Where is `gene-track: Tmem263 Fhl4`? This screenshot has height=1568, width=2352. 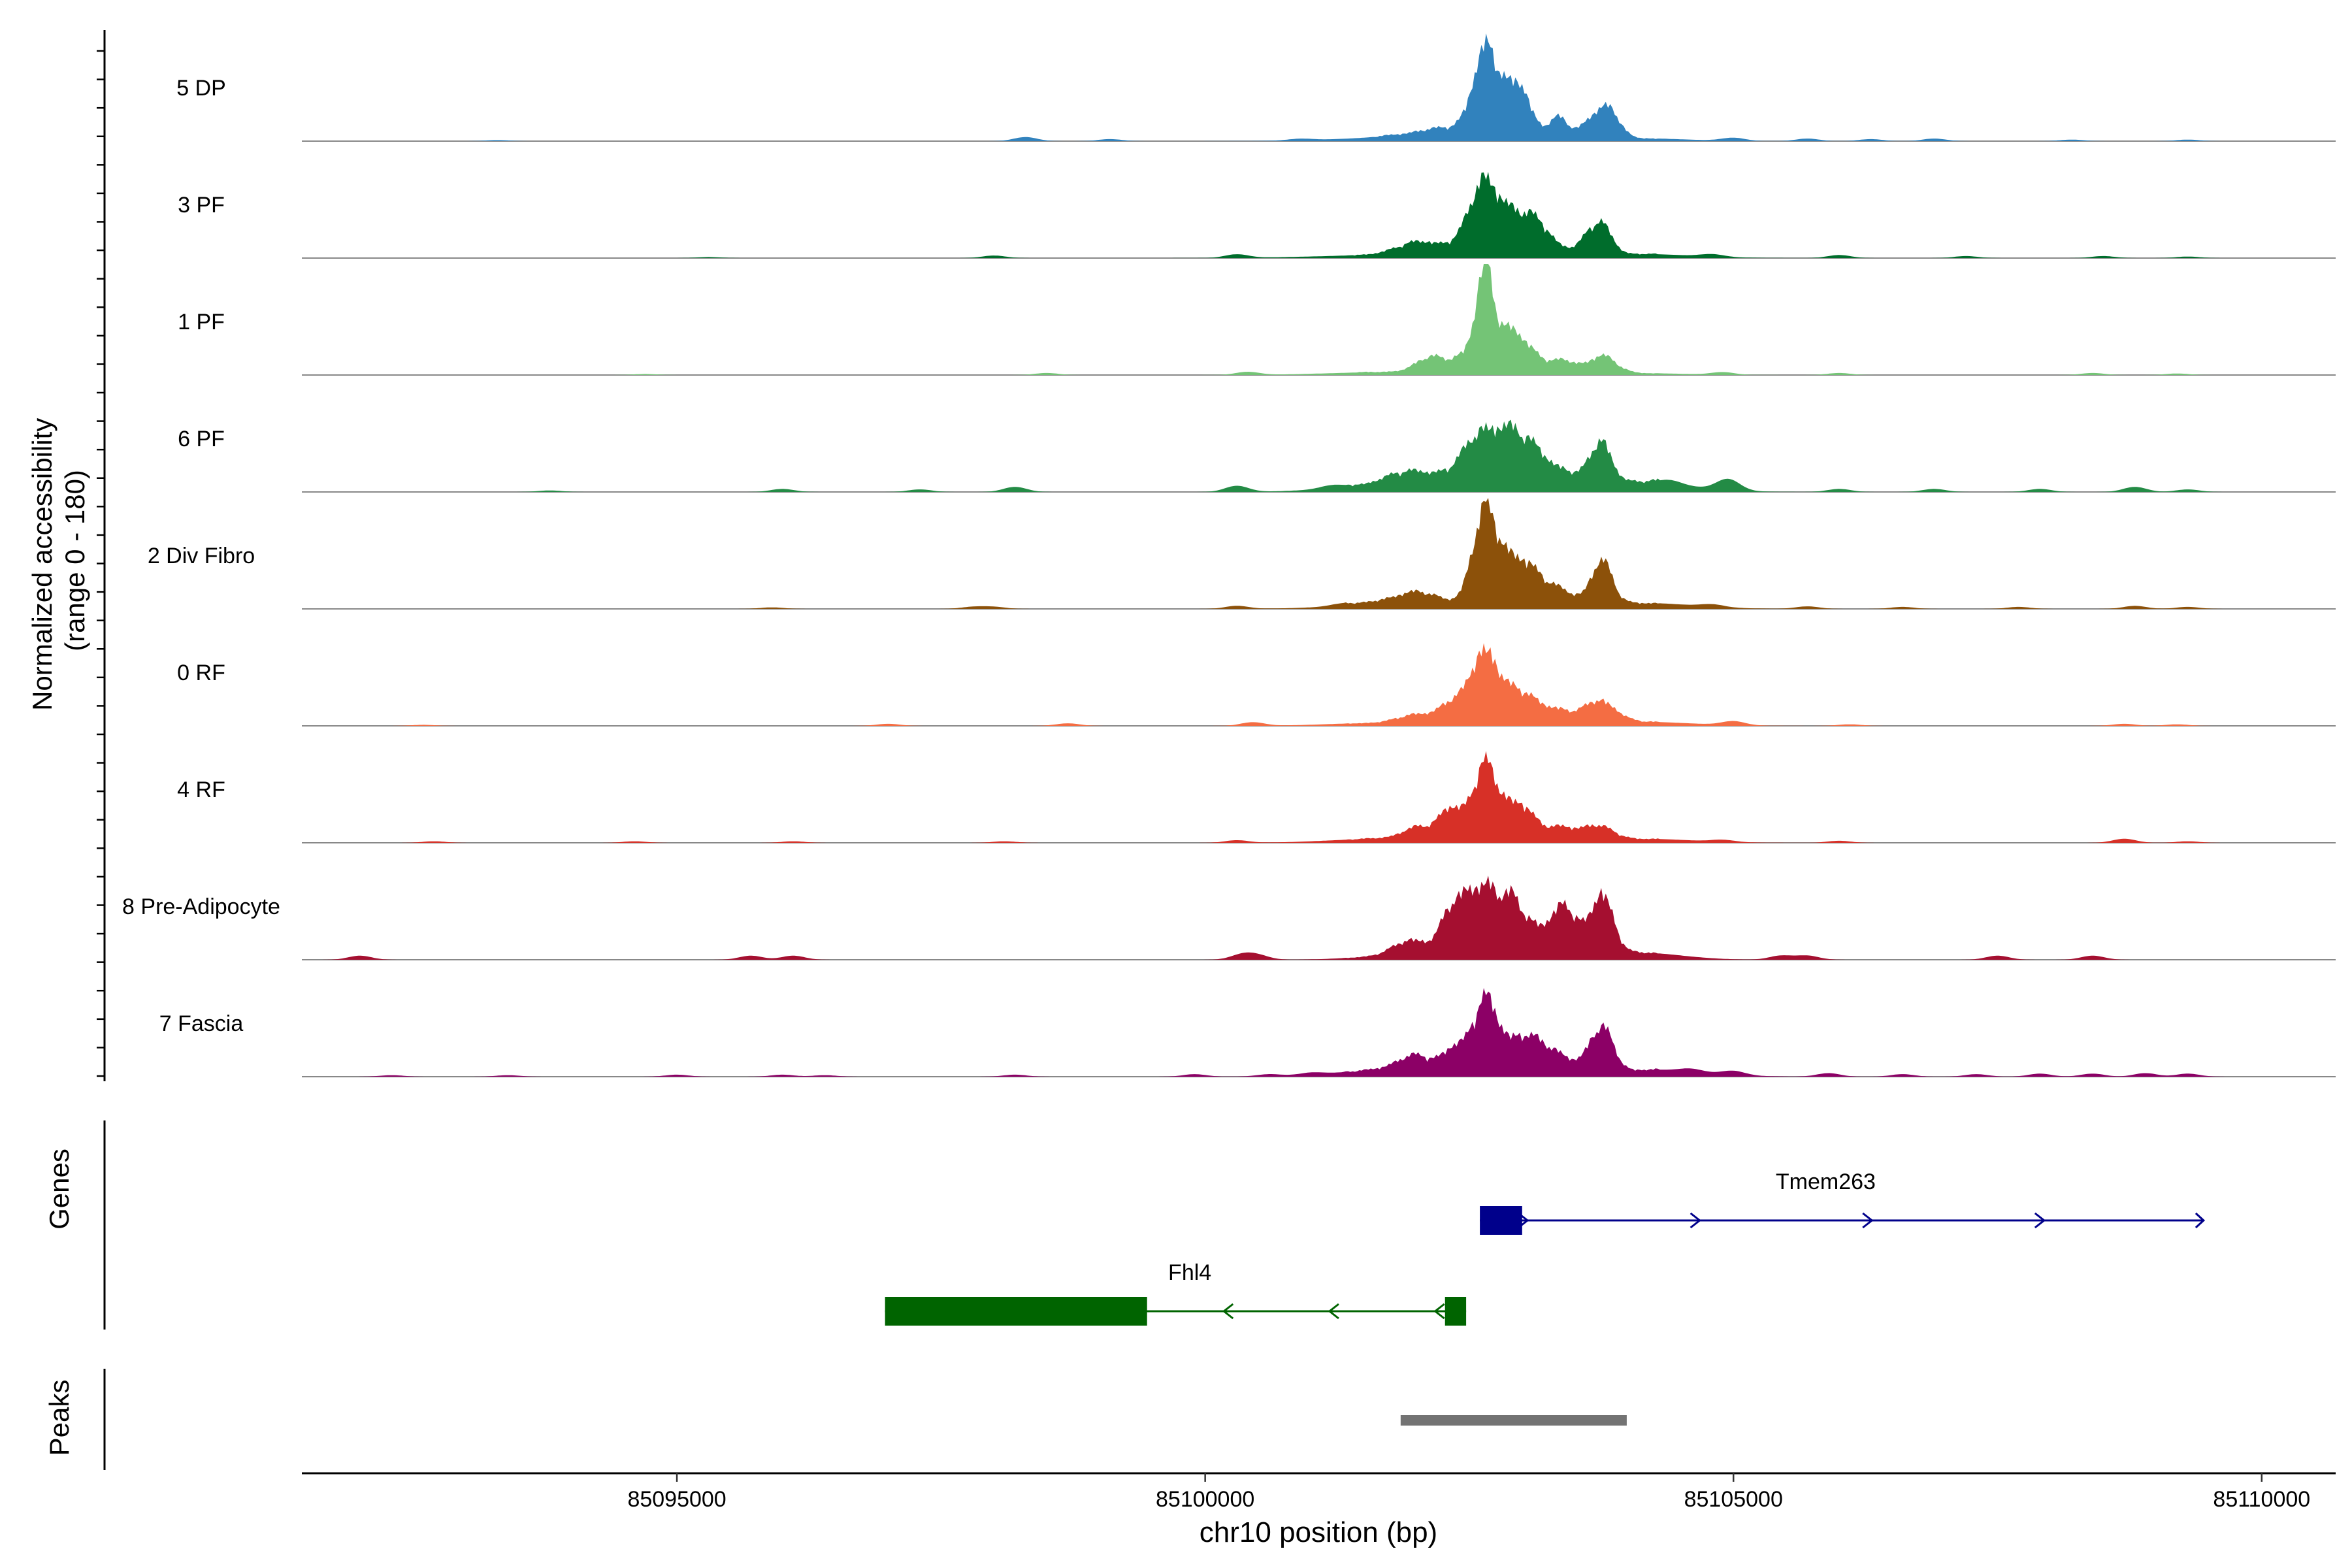 gene-track: Tmem263 Fhl4 is located at coordinates (1545, 1247).